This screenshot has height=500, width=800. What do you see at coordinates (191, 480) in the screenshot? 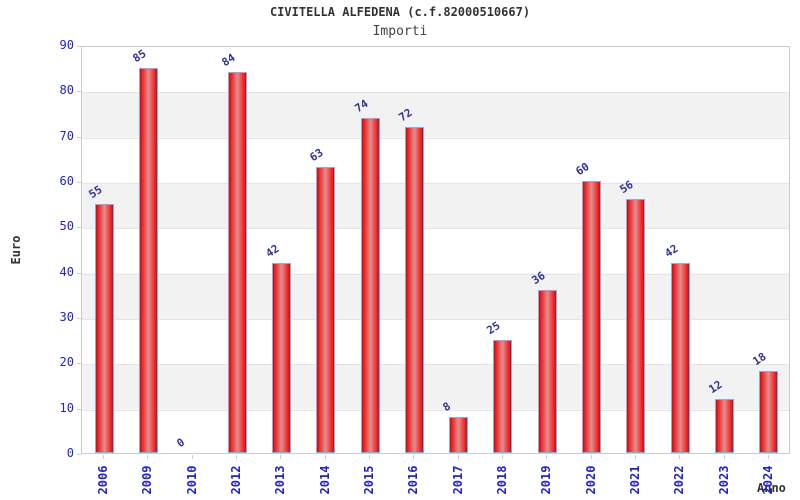
I see `x-tick-label: 2010` at bounding box center [191, 480].